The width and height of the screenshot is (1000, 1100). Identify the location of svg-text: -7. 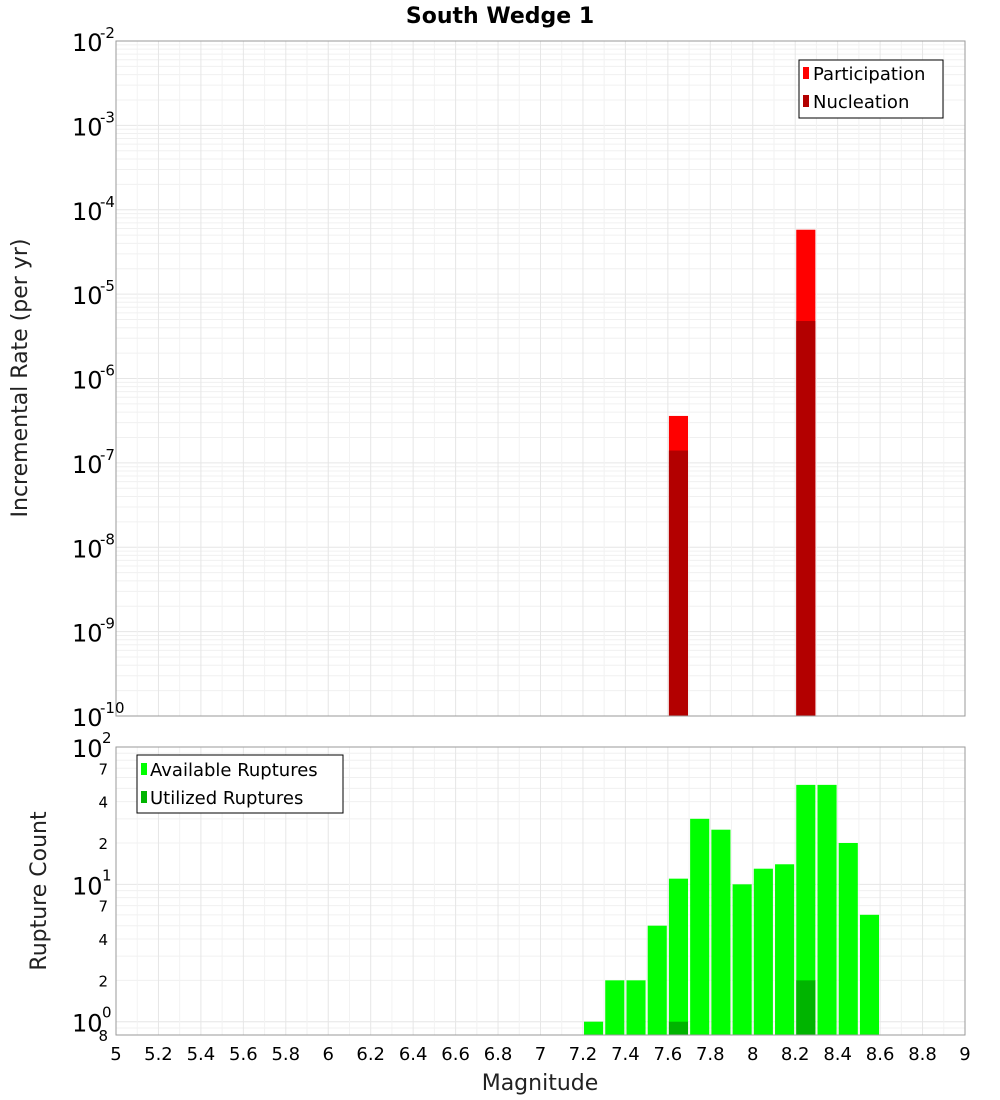
(107, 455).